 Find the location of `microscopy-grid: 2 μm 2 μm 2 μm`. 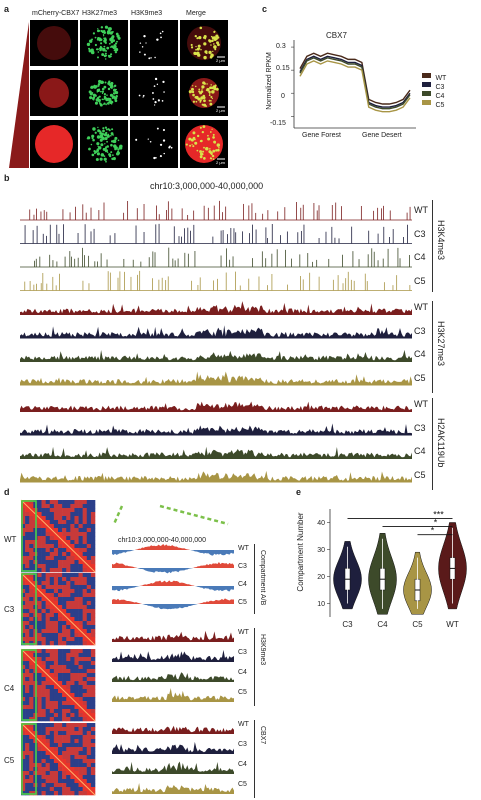

microscopy-grid: 2 μm 2 μm 2 μm is located at coordinates (130, 94).